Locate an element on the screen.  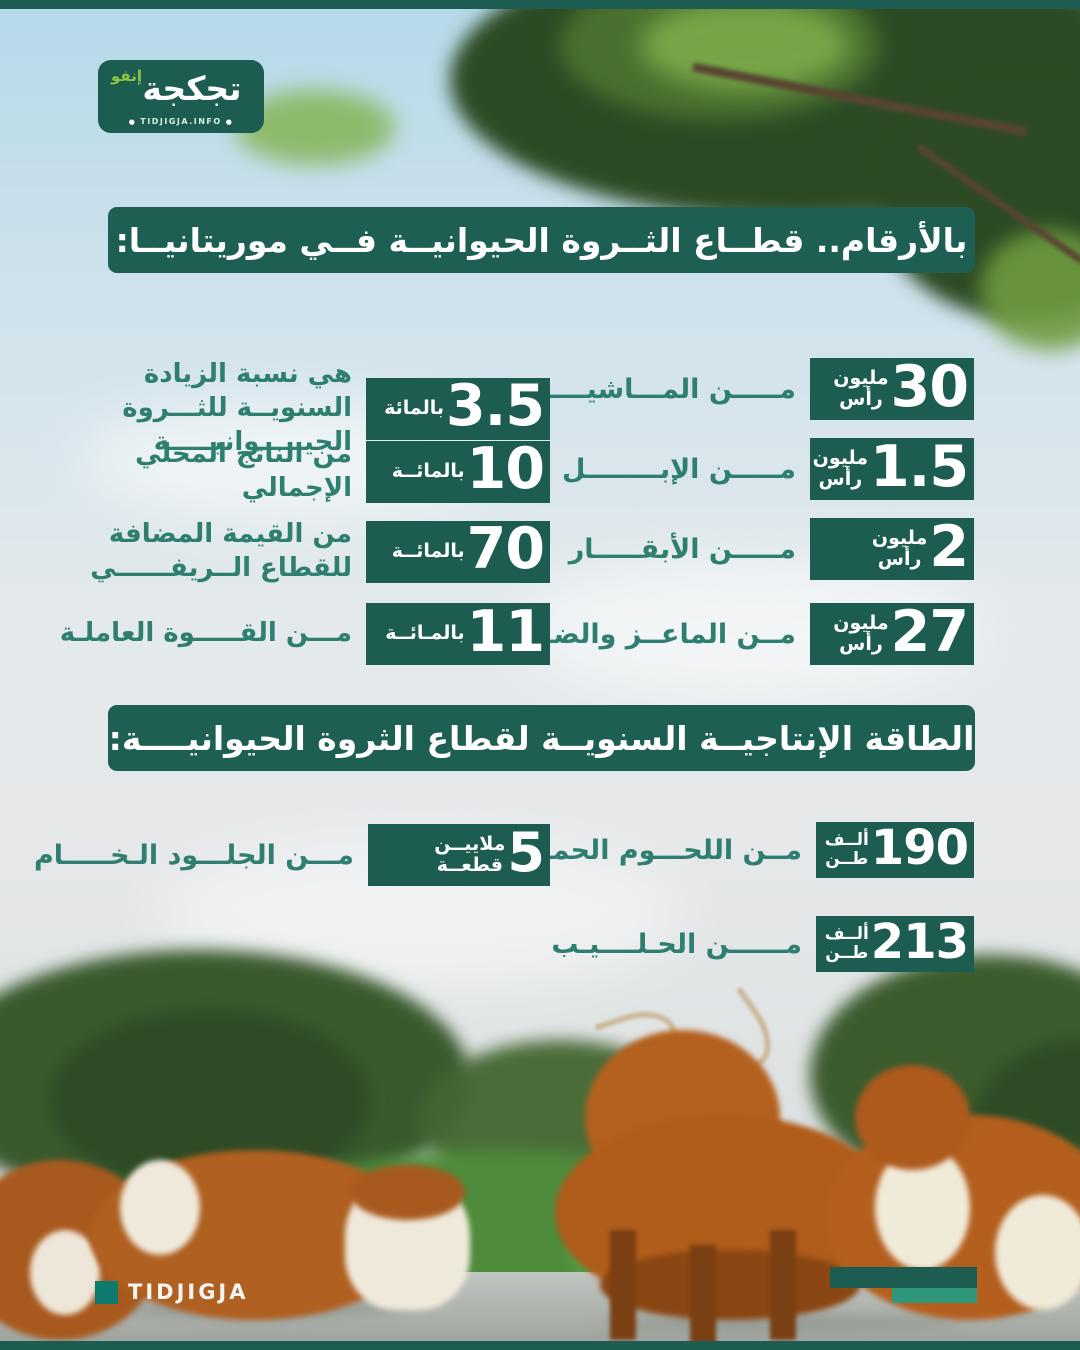
stat-box: 11 بالمـائــة is located at coordinates (458, 634).